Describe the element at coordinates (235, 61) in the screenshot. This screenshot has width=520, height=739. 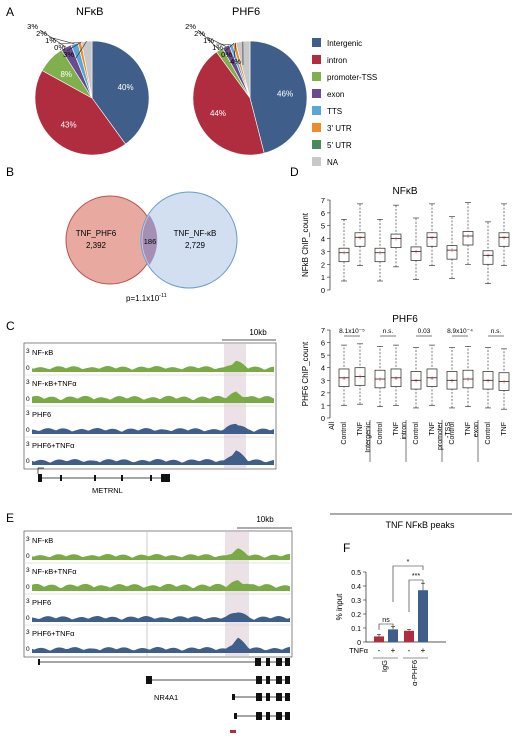
I see `phf6-callout-label-7: 4%` at that location.